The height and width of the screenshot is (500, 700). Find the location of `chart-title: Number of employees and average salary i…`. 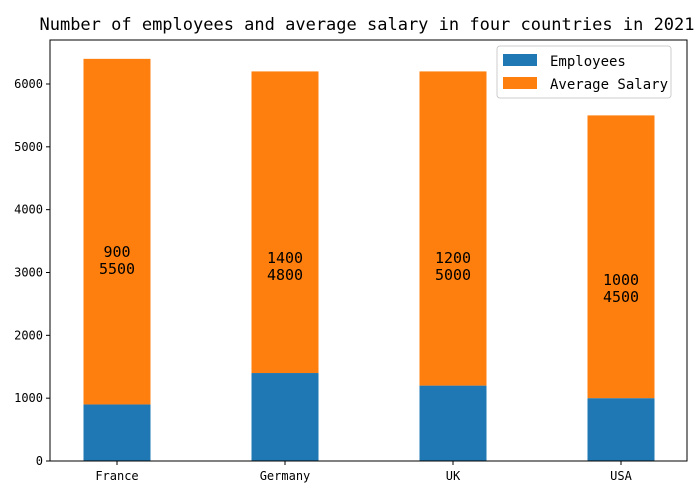

chart-title: Number of employees and average salary i… is located at coordinates (366, 25).